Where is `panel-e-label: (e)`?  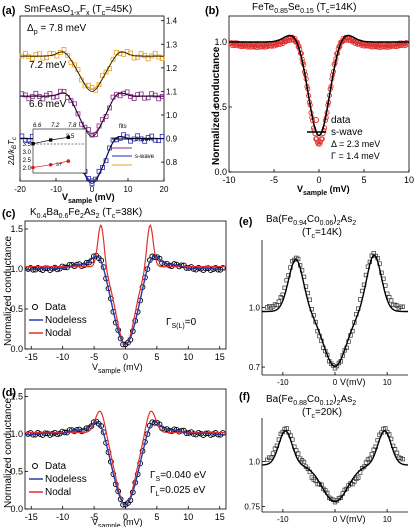 panel-e-label: (e) is located at coordinates (246, 222).